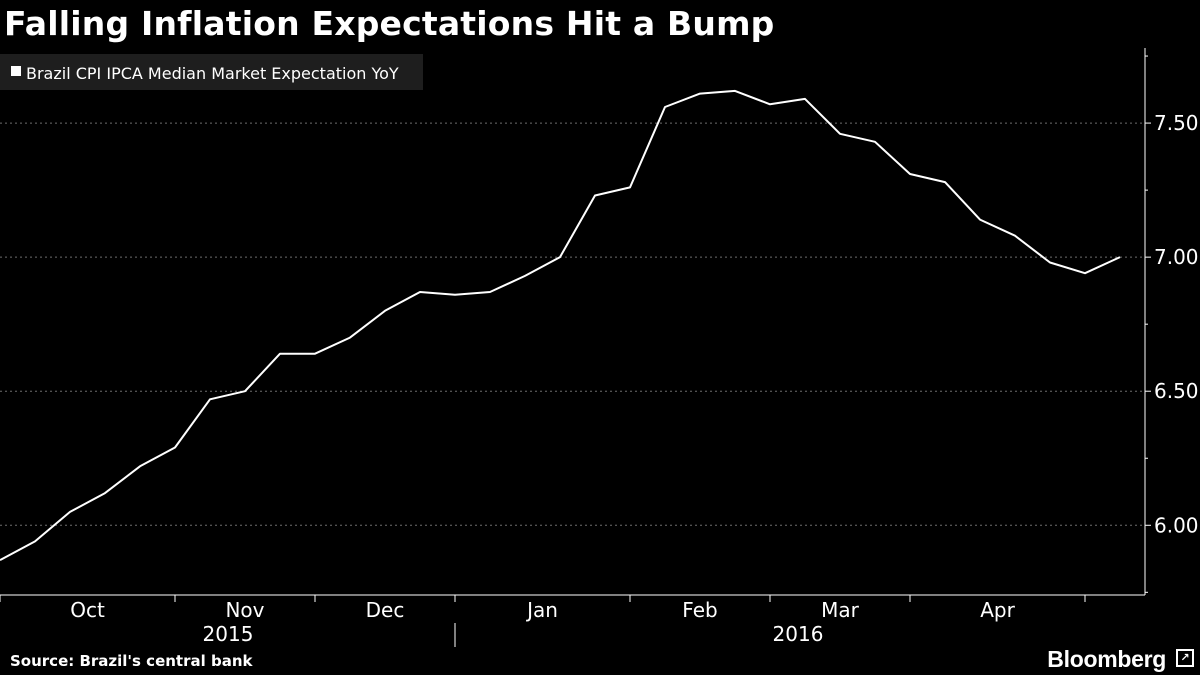 Image resolution: width=1200 pixels, height=675 pixels. Describe the element at coordinates (997, 610) in the screenshot. I see `x-month-label: Apr` at that location.